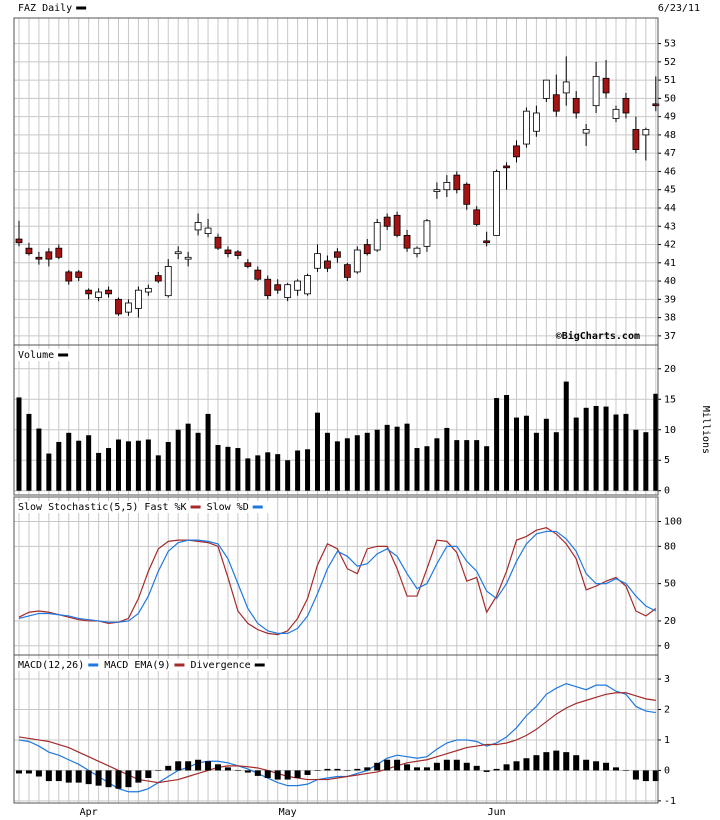 Image resolution: width=720 pixels, height=820 pixels. Describe the element at coordinates (670, 117) in the screenshot. I see `y-tick-label: 49` at that location.